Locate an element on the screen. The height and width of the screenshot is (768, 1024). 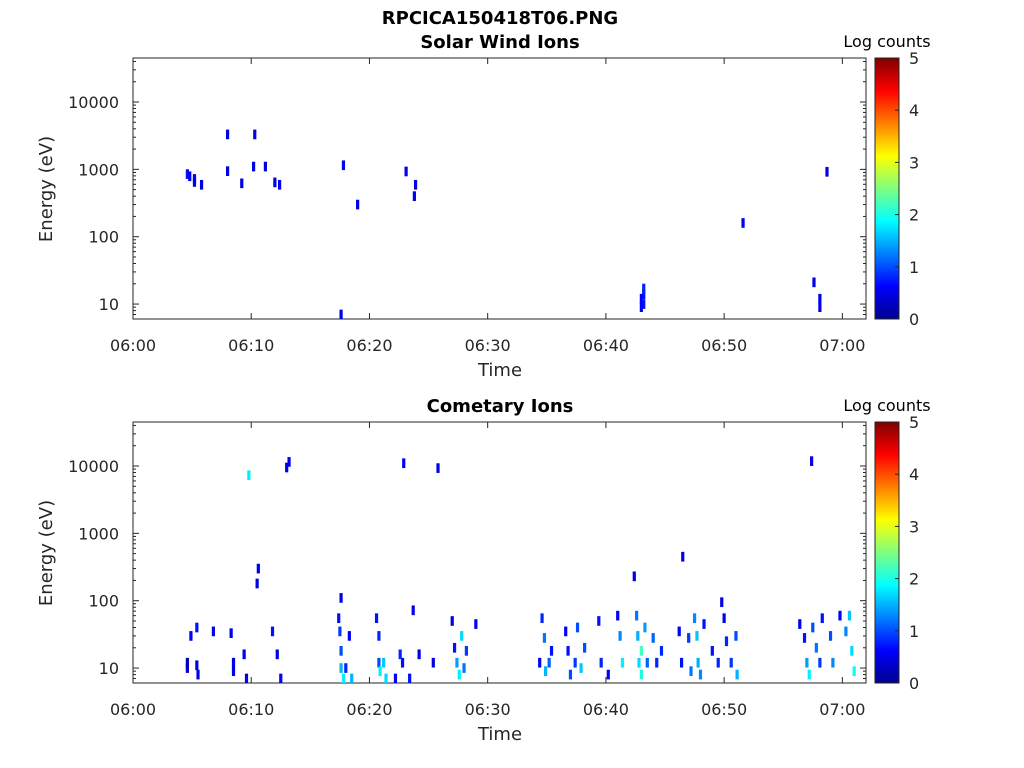
colorbar-tick-label: 2 is located at coordinates (914, 579).